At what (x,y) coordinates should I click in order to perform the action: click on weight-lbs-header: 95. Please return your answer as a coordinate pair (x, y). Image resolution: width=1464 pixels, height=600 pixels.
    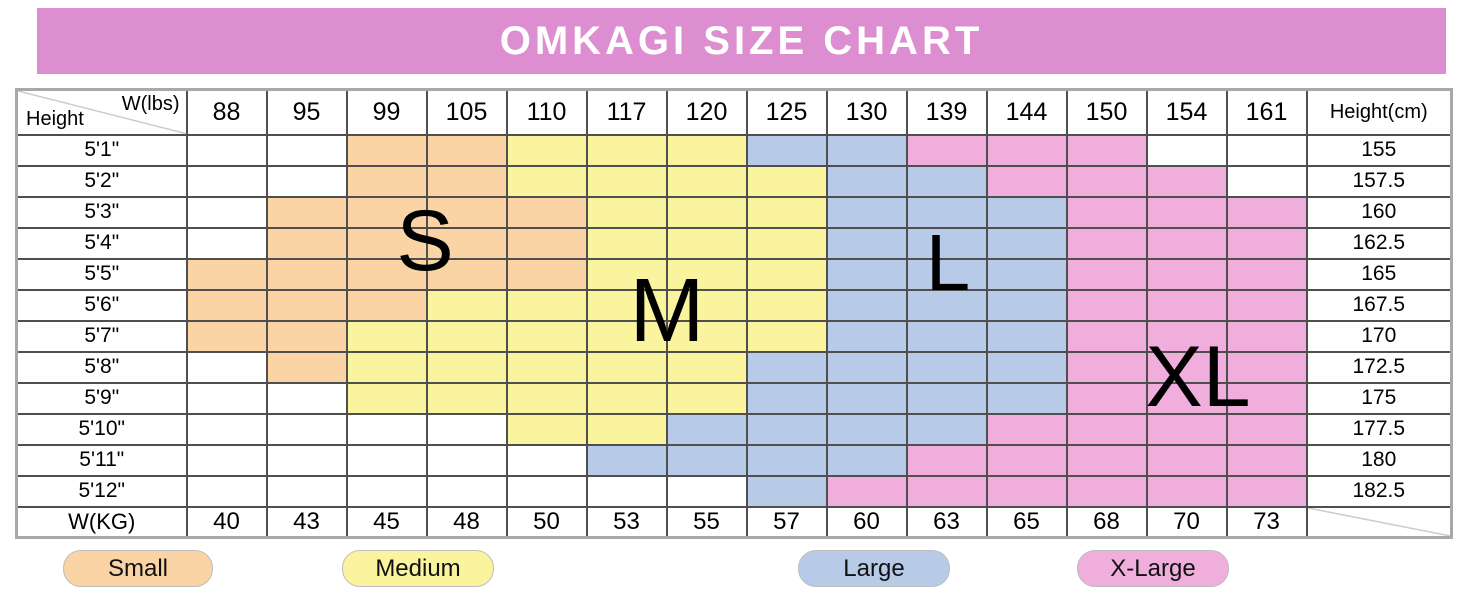
    Looking at the image, I should click on (306, 112).